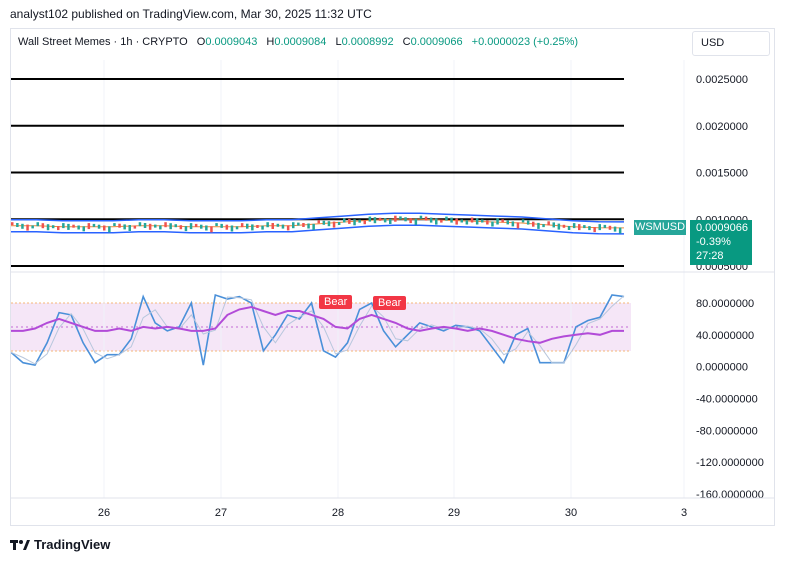 The image size is (785, 562). I want to click on candles, so click(316, 224).